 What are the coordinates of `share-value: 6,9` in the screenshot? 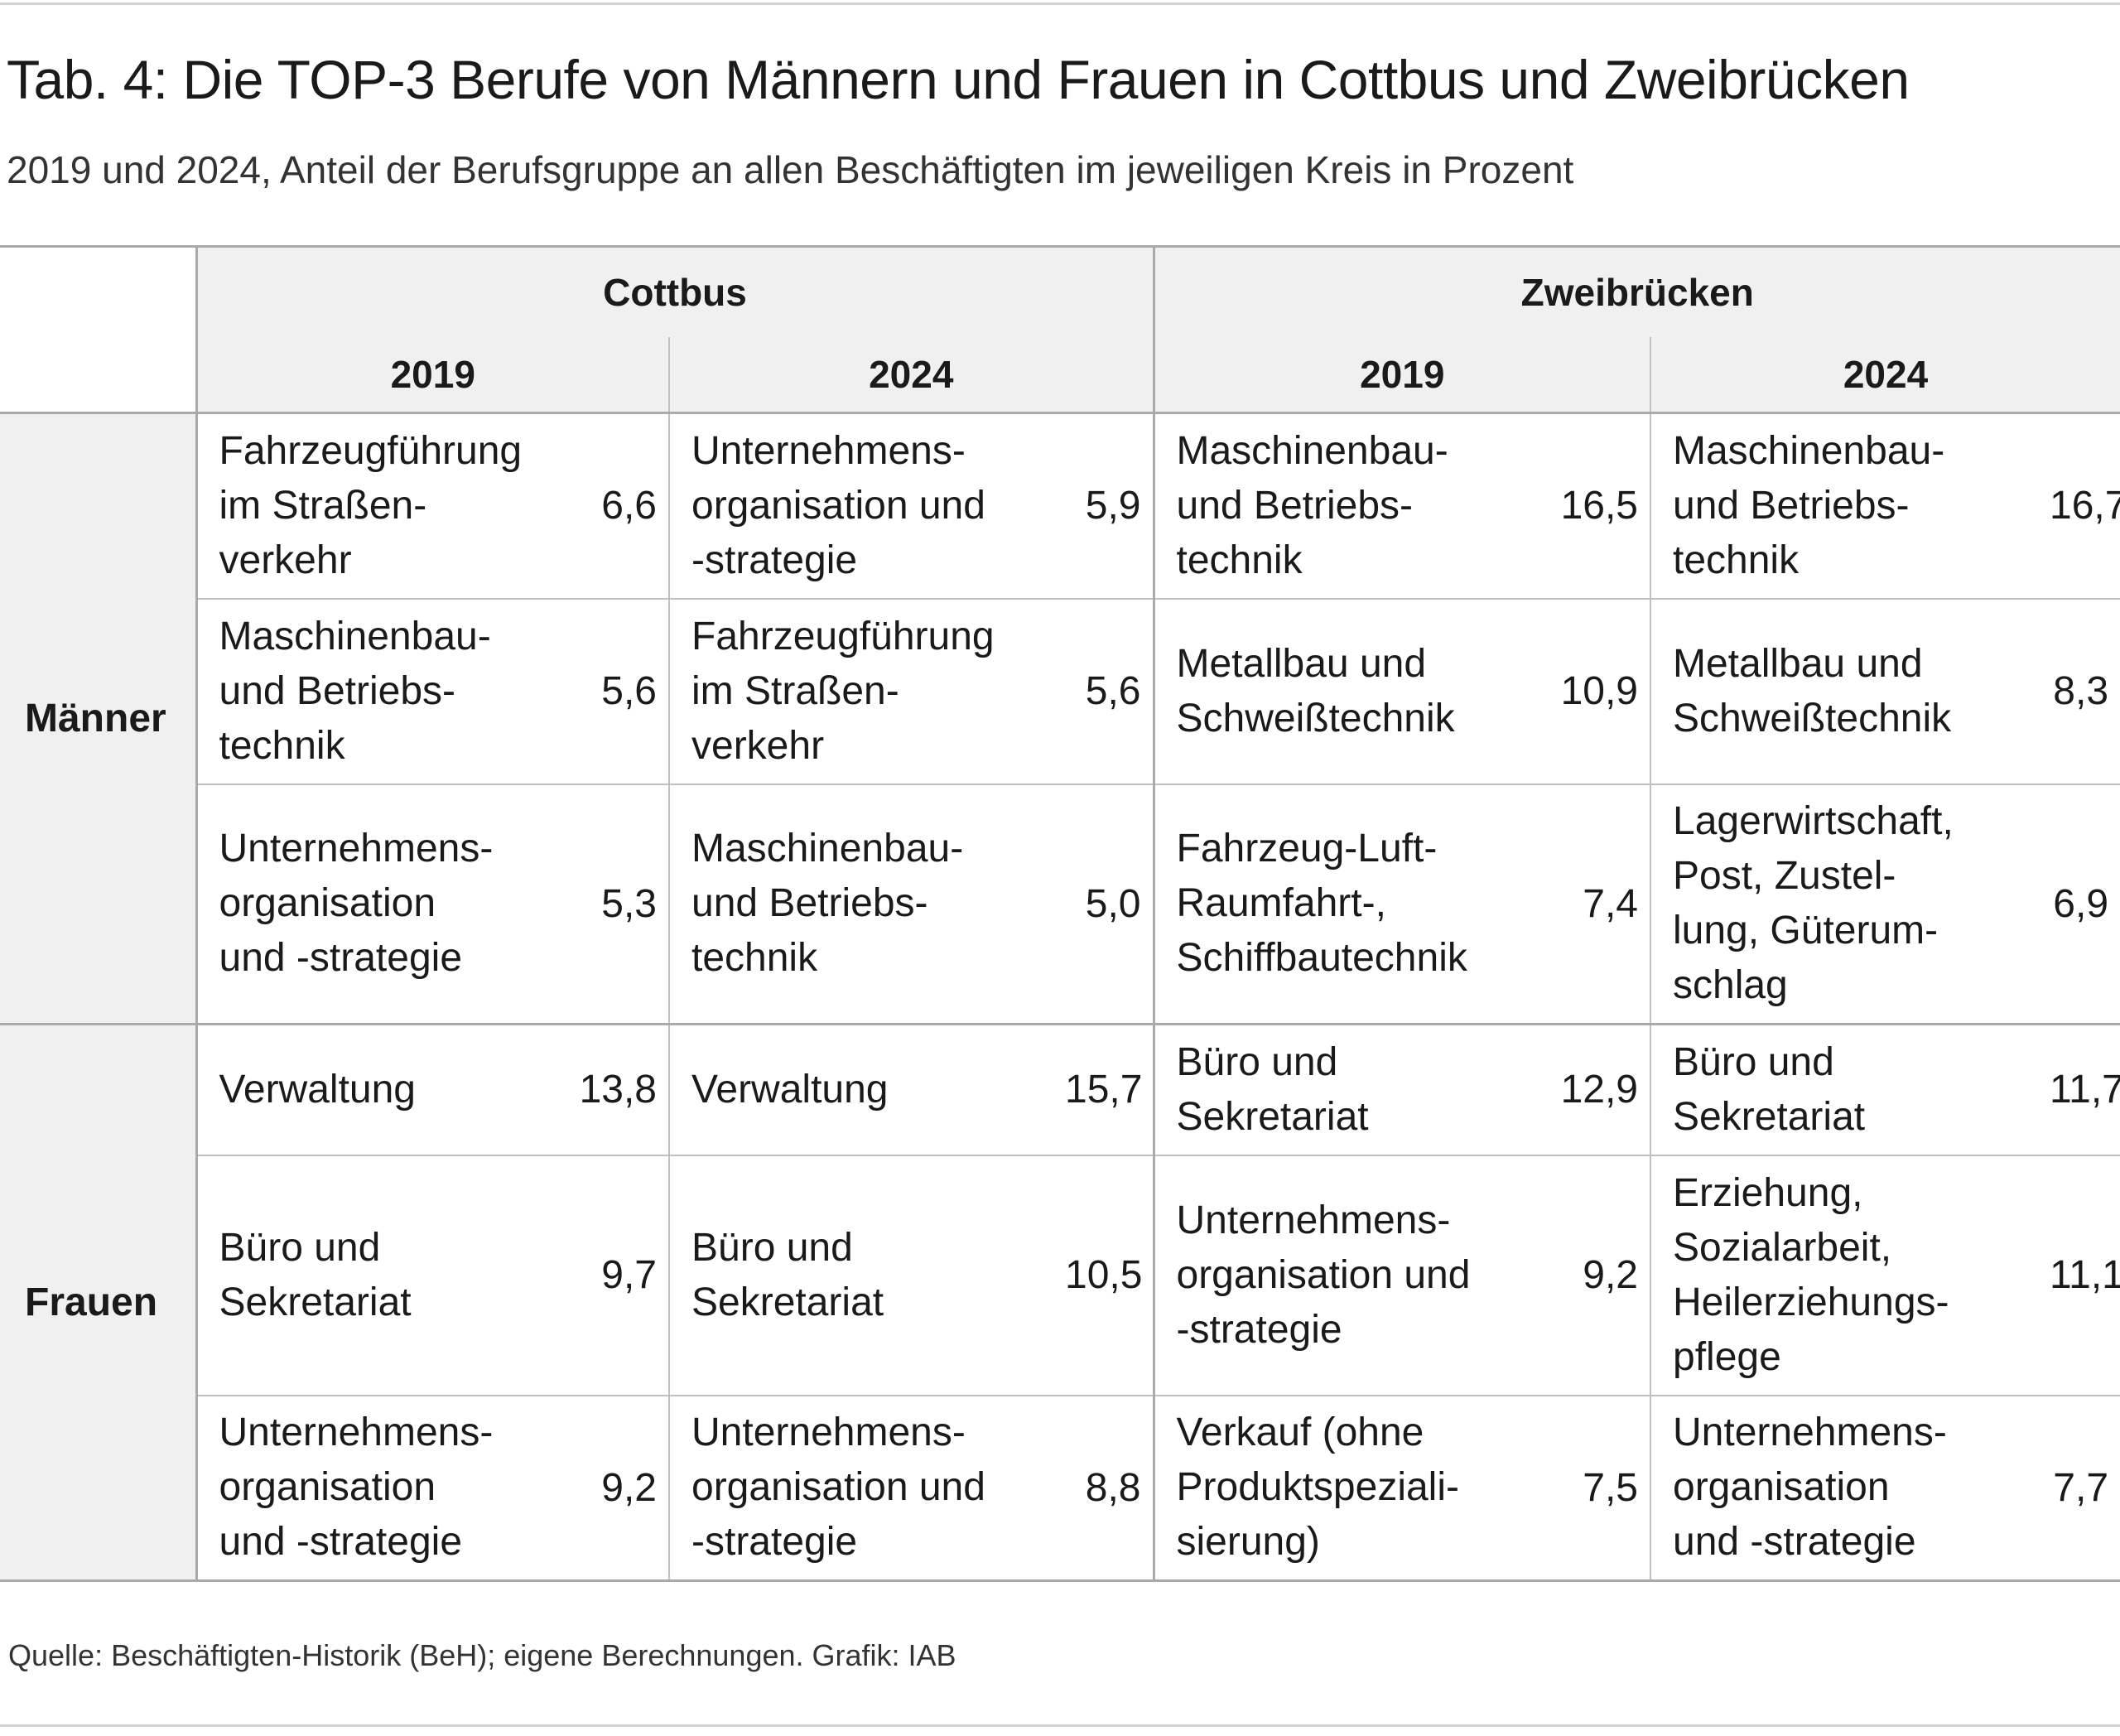 It's located at (2085, 905).